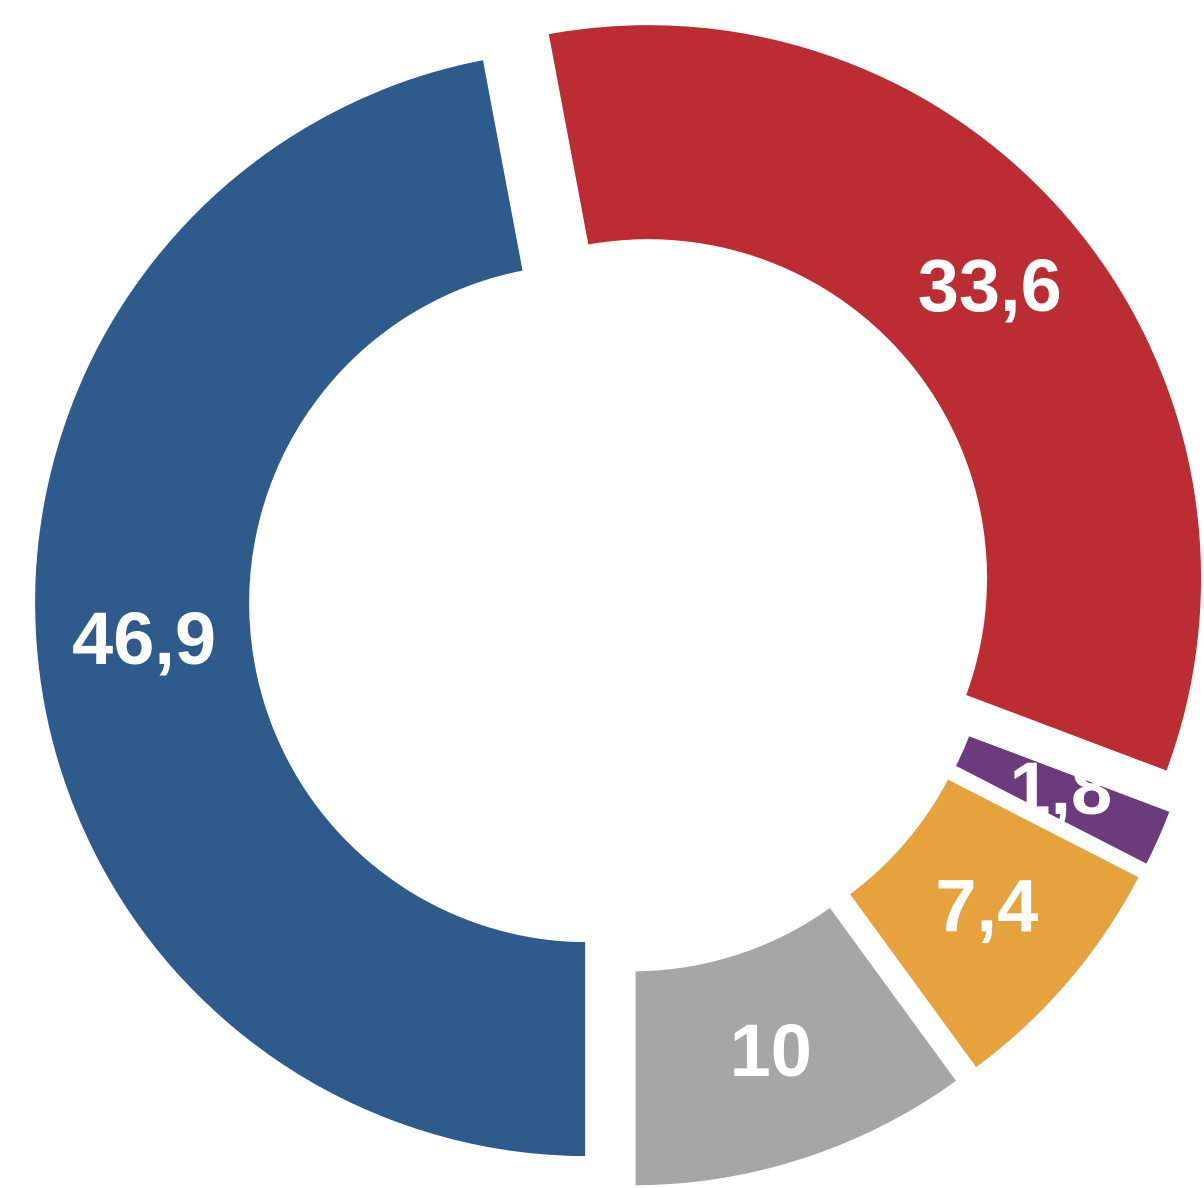  I want to click on data-label: 33,6, so click(990, 285).